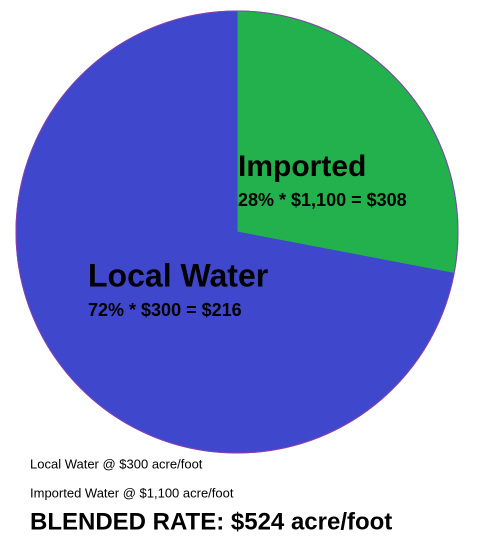  What do you see at coordinates (165, 310) in the screenshot?
I see `slice-value-label: 72% * $300 = $216` at bounding box center [165, 310].